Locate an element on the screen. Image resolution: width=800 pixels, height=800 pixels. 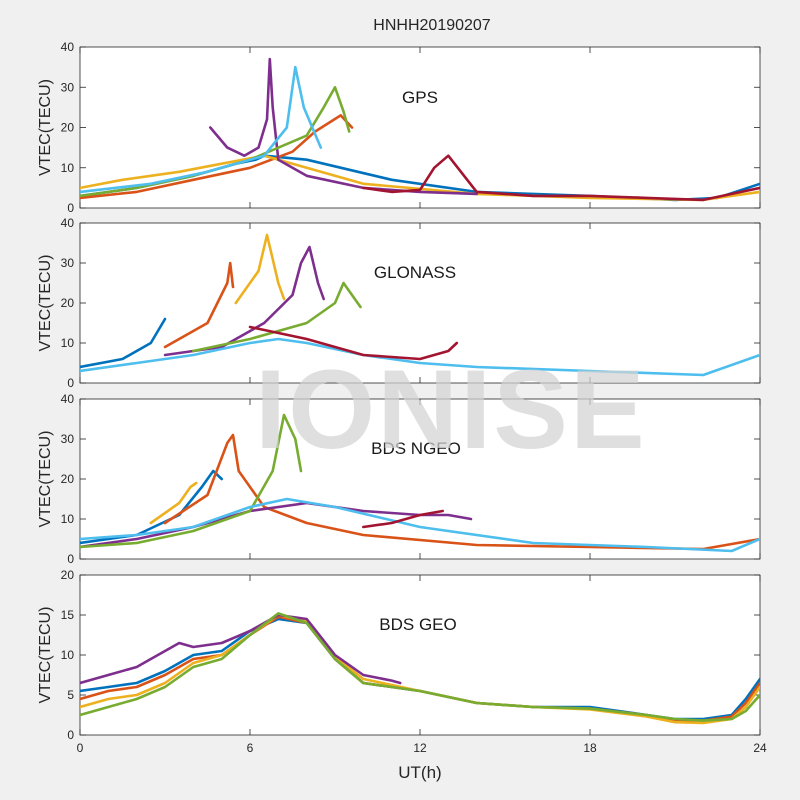
x-tick-label: 0 is located at coordinates (80, 748).